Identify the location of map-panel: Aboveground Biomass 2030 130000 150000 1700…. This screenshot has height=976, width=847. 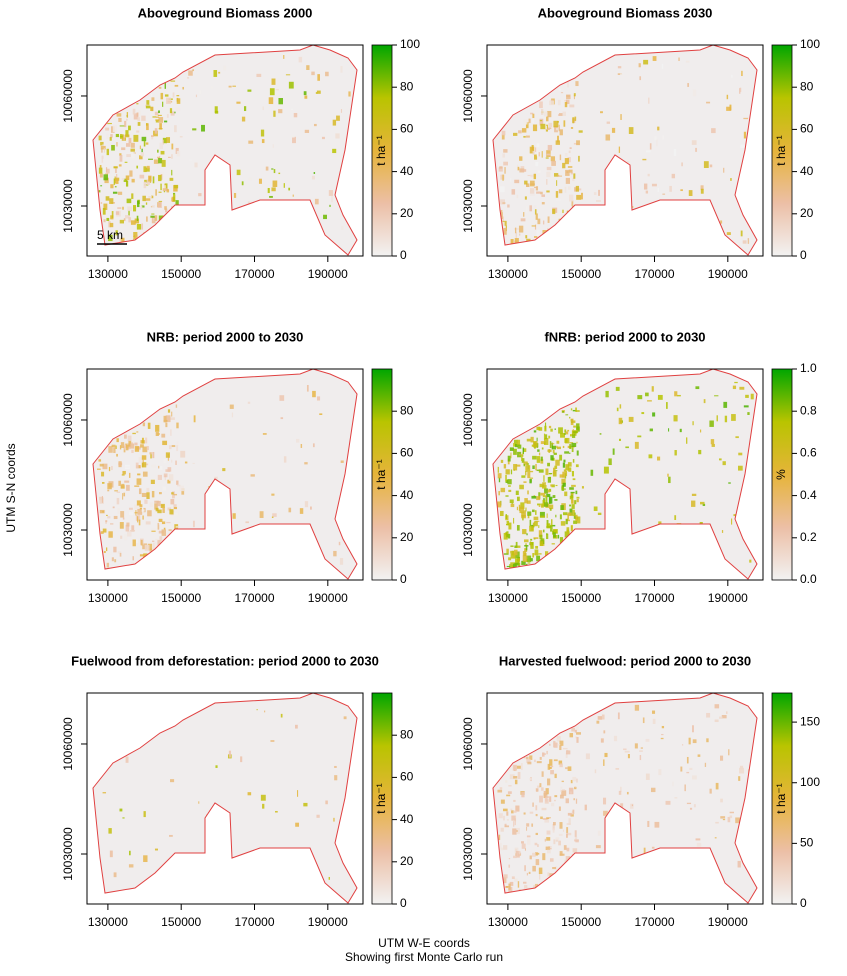
(640, 143).